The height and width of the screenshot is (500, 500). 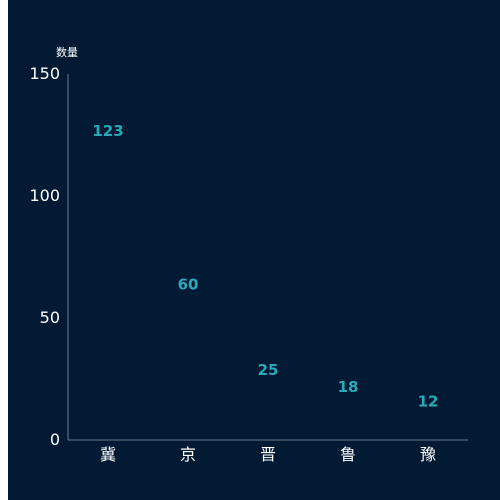 What do you see at coordinates (44, 256) in the screenshot?
I see `y-tick-labels: 0 50 100 150` at bounding box center [44, 256].